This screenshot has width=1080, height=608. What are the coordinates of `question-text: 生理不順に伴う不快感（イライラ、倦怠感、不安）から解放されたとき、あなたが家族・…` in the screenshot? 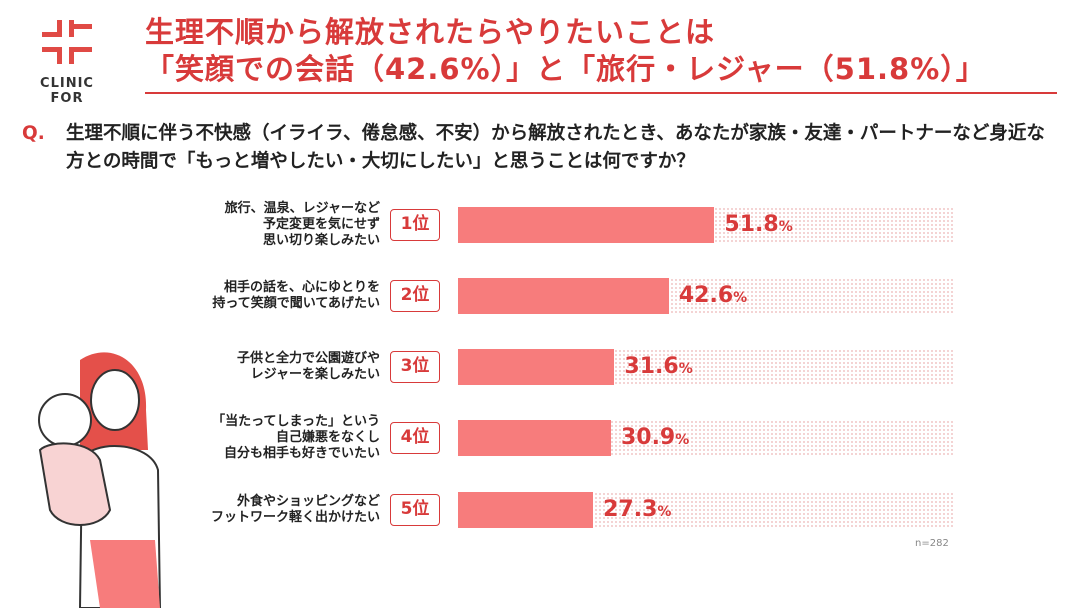 It's located at (555, 147).